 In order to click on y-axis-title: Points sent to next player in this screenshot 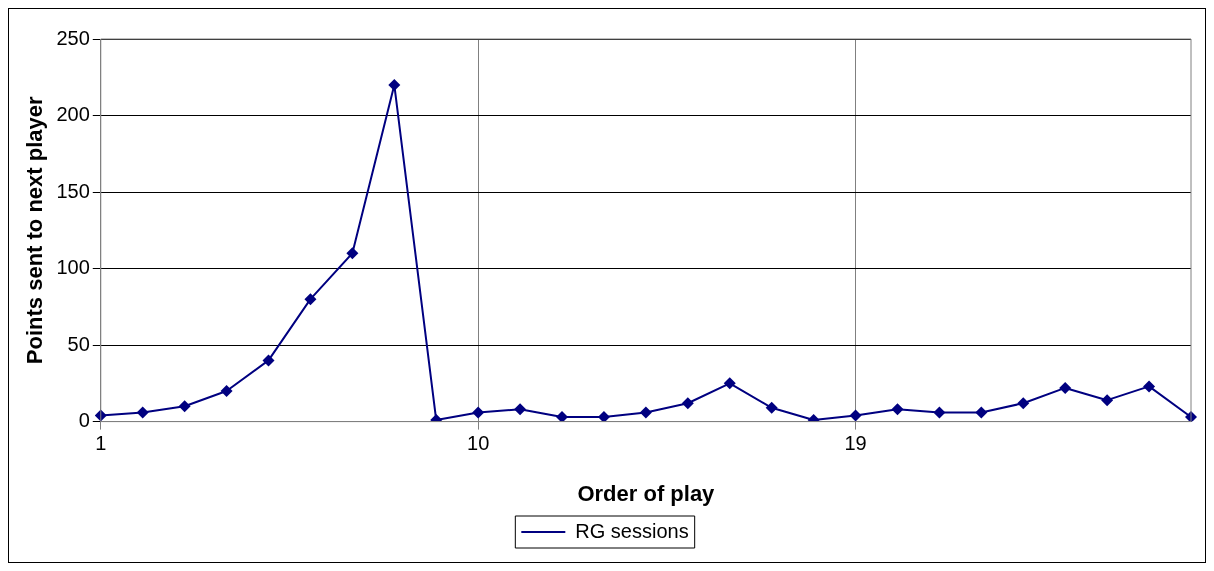, I will do `click(35, 230)`.